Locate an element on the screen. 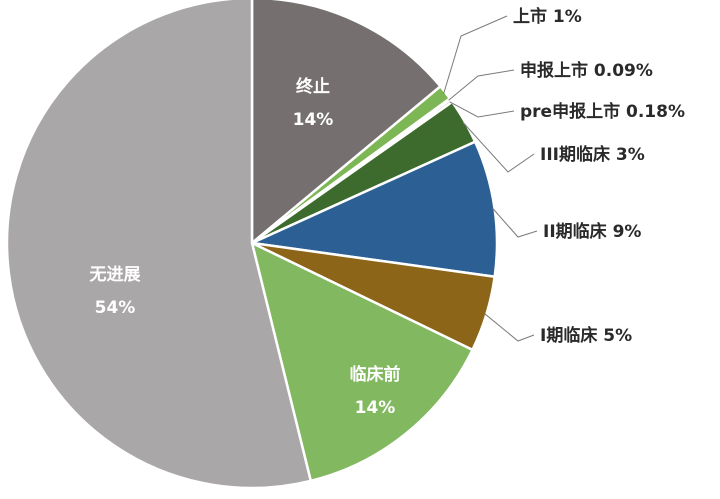  leader-lines is located at coordinates (490, 178).